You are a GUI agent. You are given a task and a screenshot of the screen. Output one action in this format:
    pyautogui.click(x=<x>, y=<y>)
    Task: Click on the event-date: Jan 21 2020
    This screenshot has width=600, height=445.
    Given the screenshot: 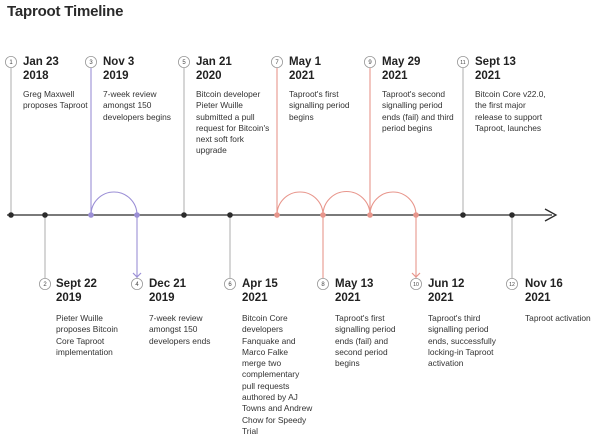 What is the action you would take?
    pyautogui.click(x=214, y=69)
    